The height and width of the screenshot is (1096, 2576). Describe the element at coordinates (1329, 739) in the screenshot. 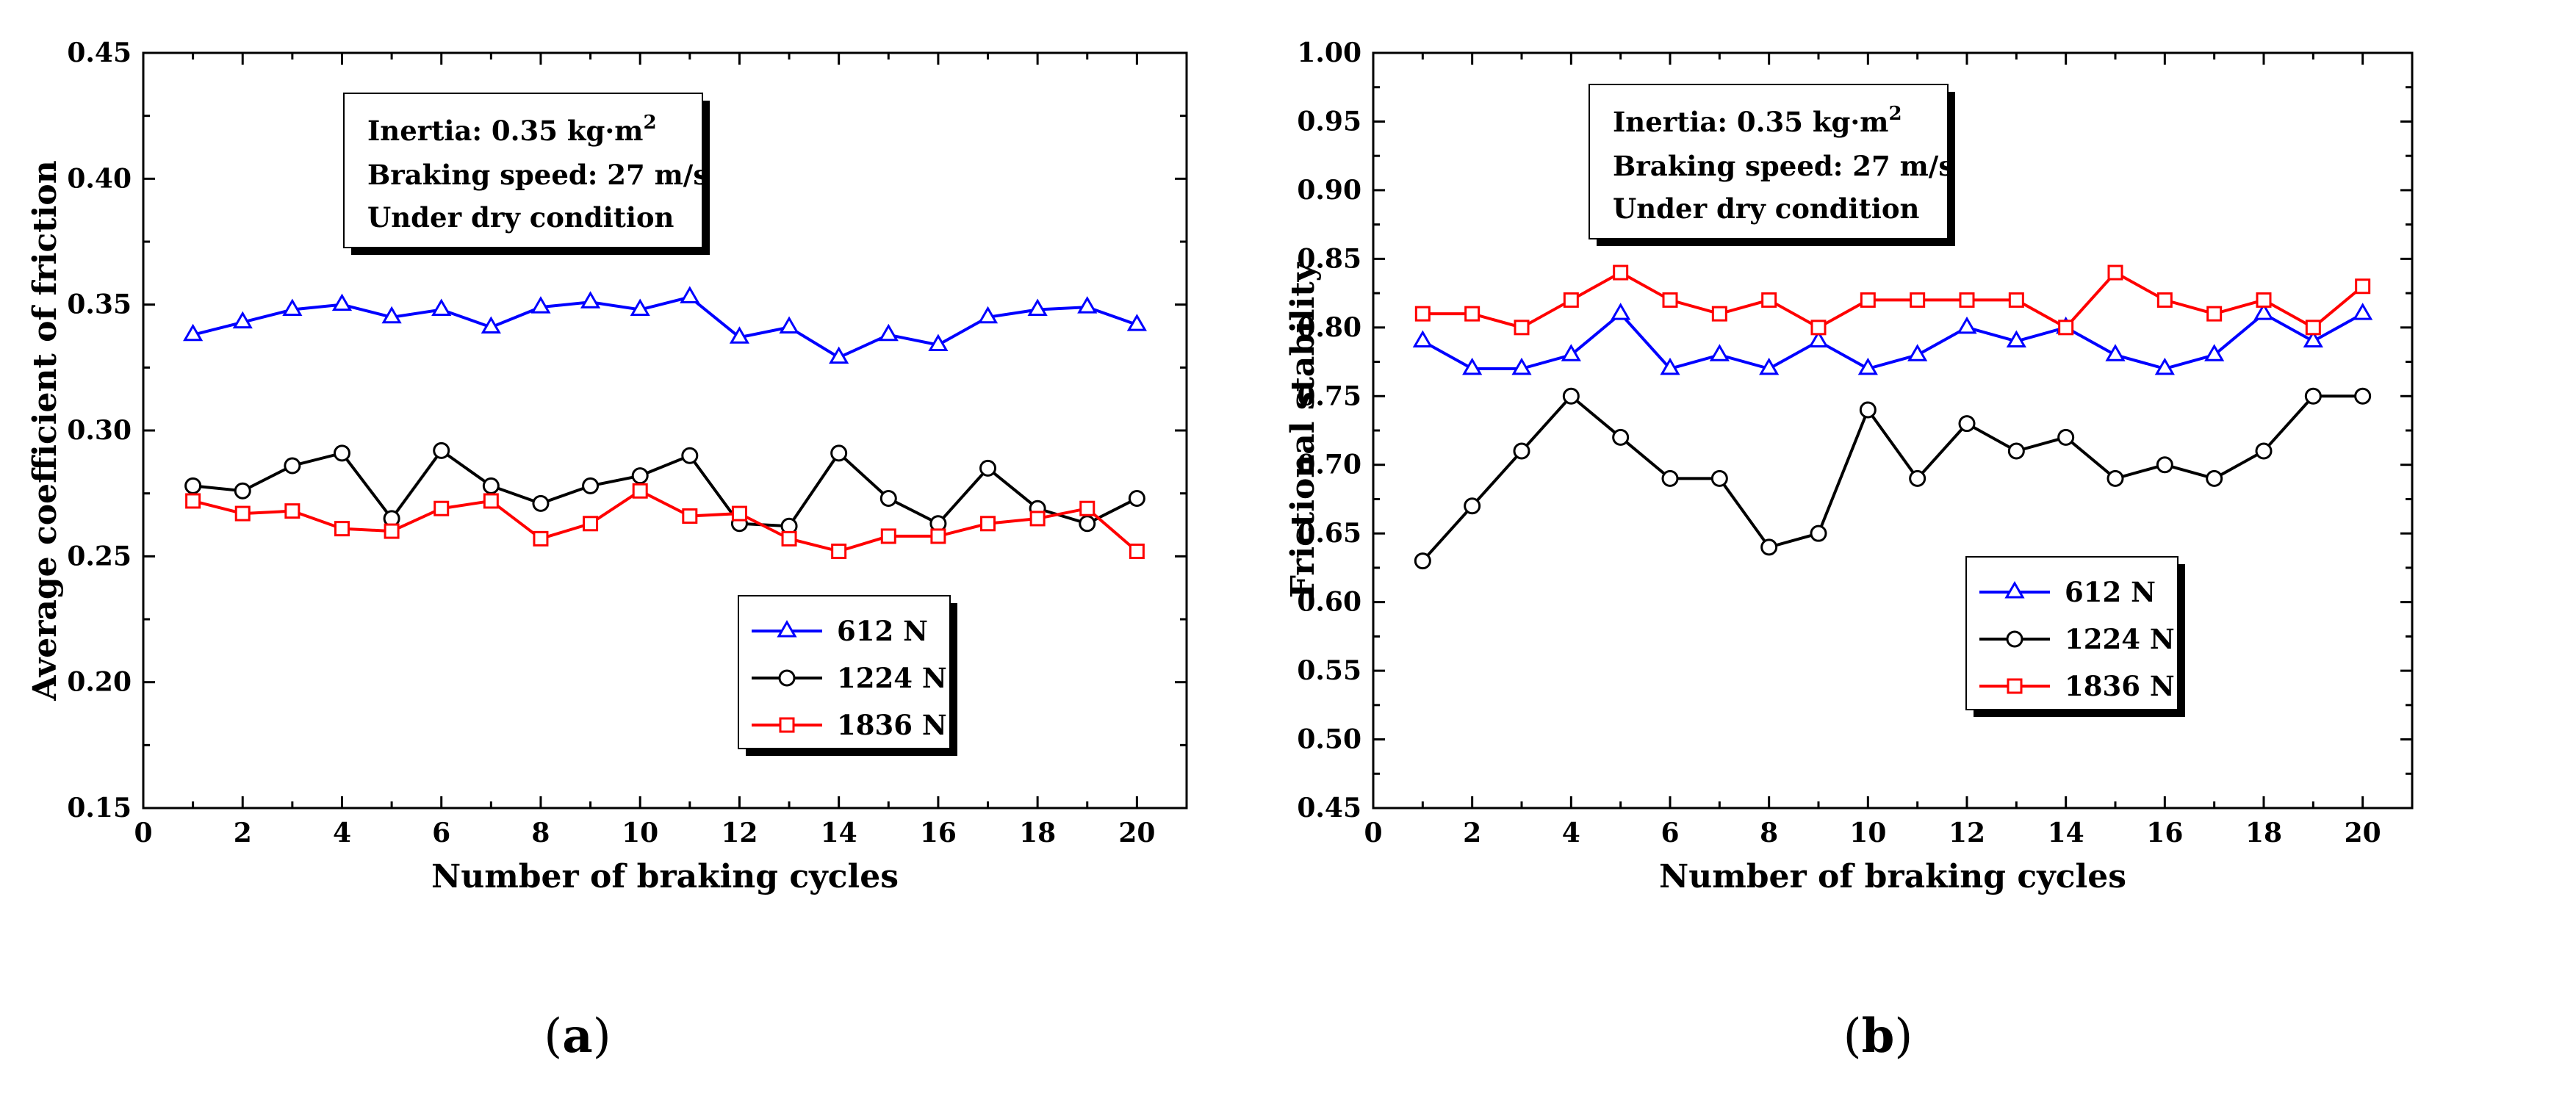

I see `y-tick-label: 0.50` at that location.